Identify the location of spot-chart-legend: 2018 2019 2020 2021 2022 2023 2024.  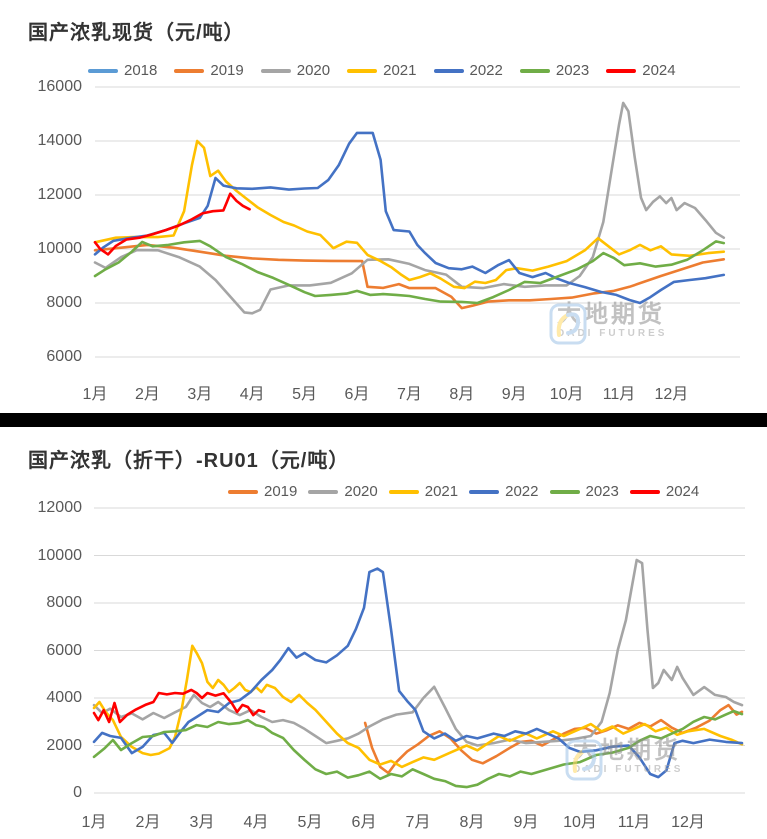
(390, 70).